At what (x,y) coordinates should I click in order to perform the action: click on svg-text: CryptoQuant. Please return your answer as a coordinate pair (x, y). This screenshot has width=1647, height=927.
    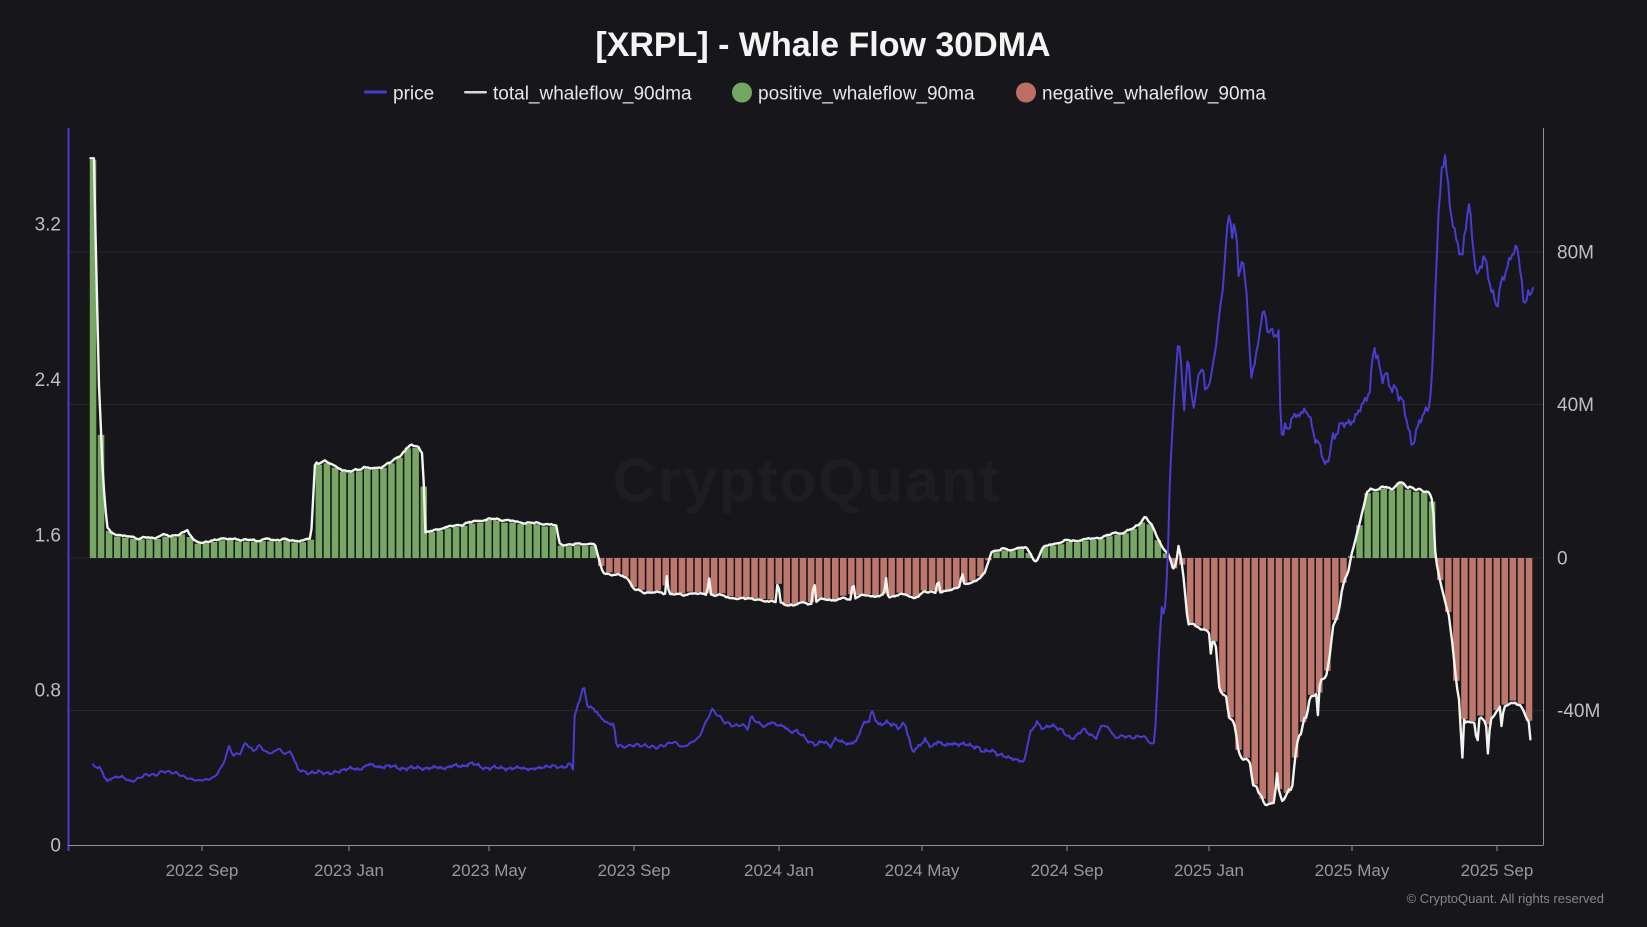
    Looking at the image, I should click on (807, 480).